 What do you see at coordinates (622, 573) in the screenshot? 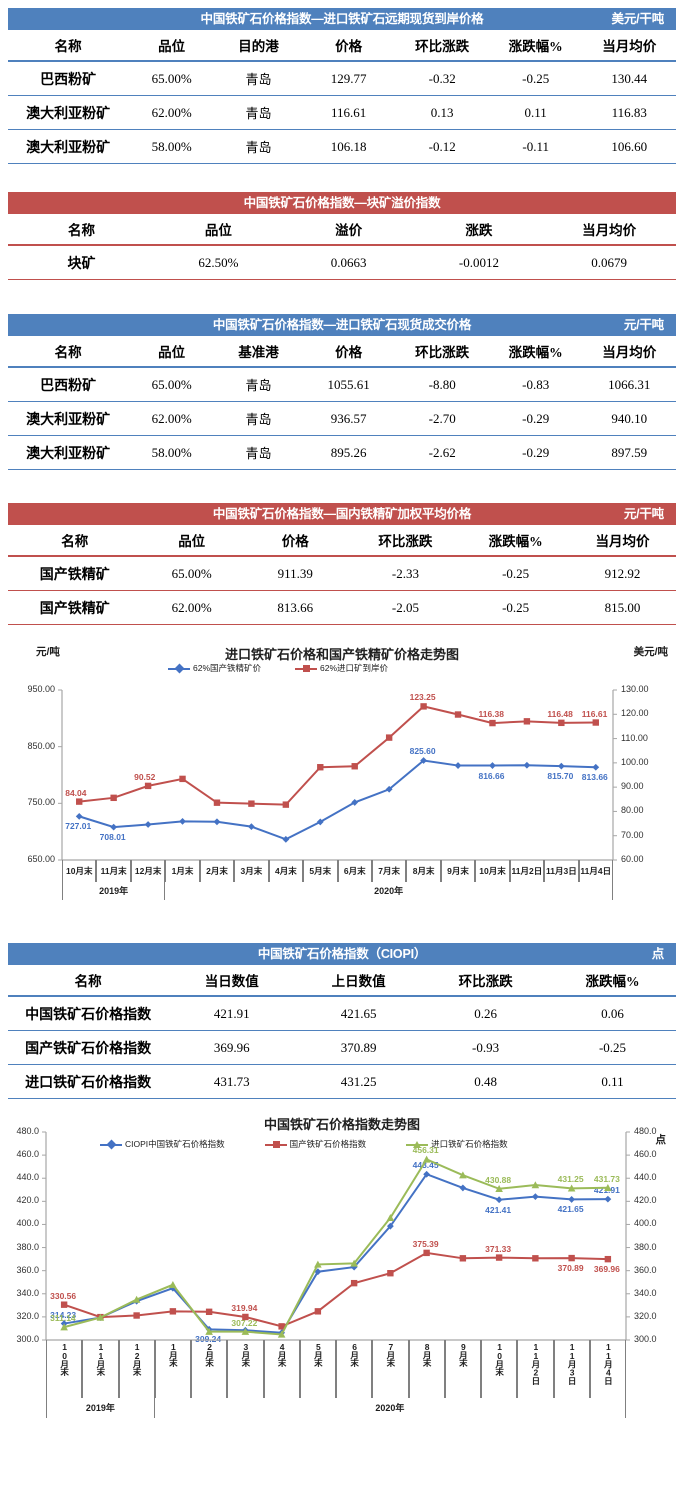
I see `cell-month-avg: 912.92` at bounding box center [622, 573].